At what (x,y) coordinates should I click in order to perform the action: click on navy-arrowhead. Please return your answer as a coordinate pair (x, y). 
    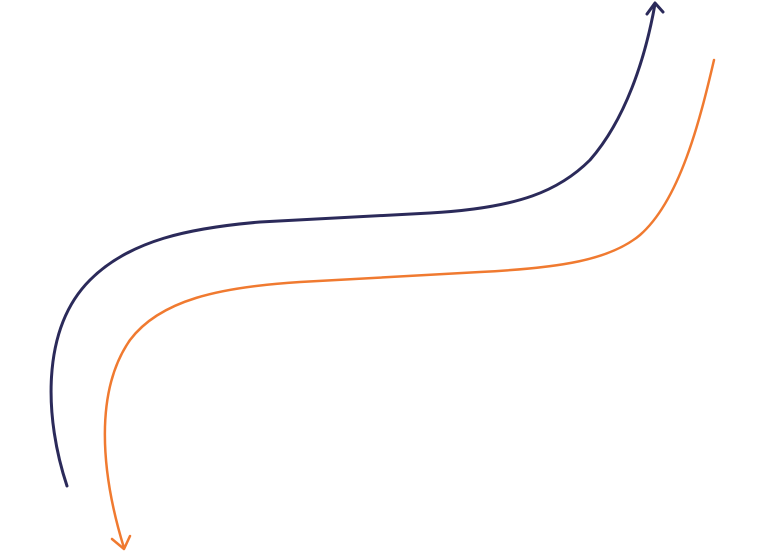
    Looking at the image, I should click on (655, 8).